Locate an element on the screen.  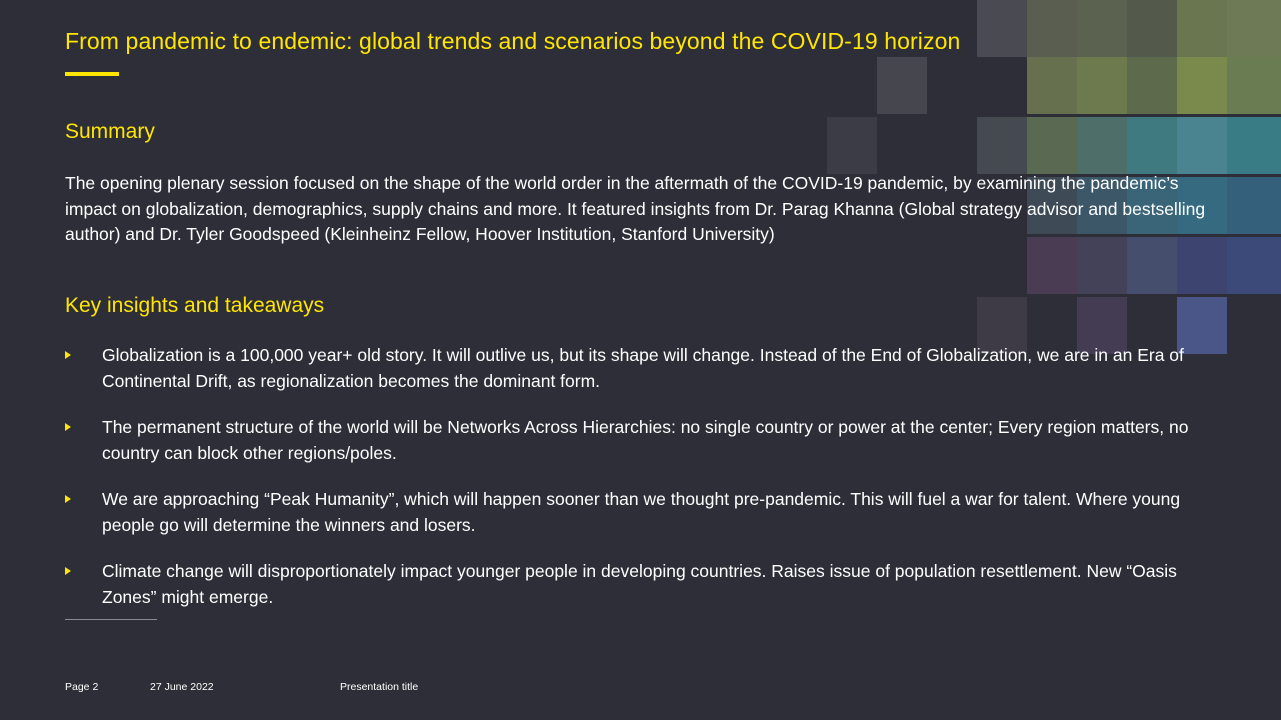
title-underline is located at coordinates (92, 74).